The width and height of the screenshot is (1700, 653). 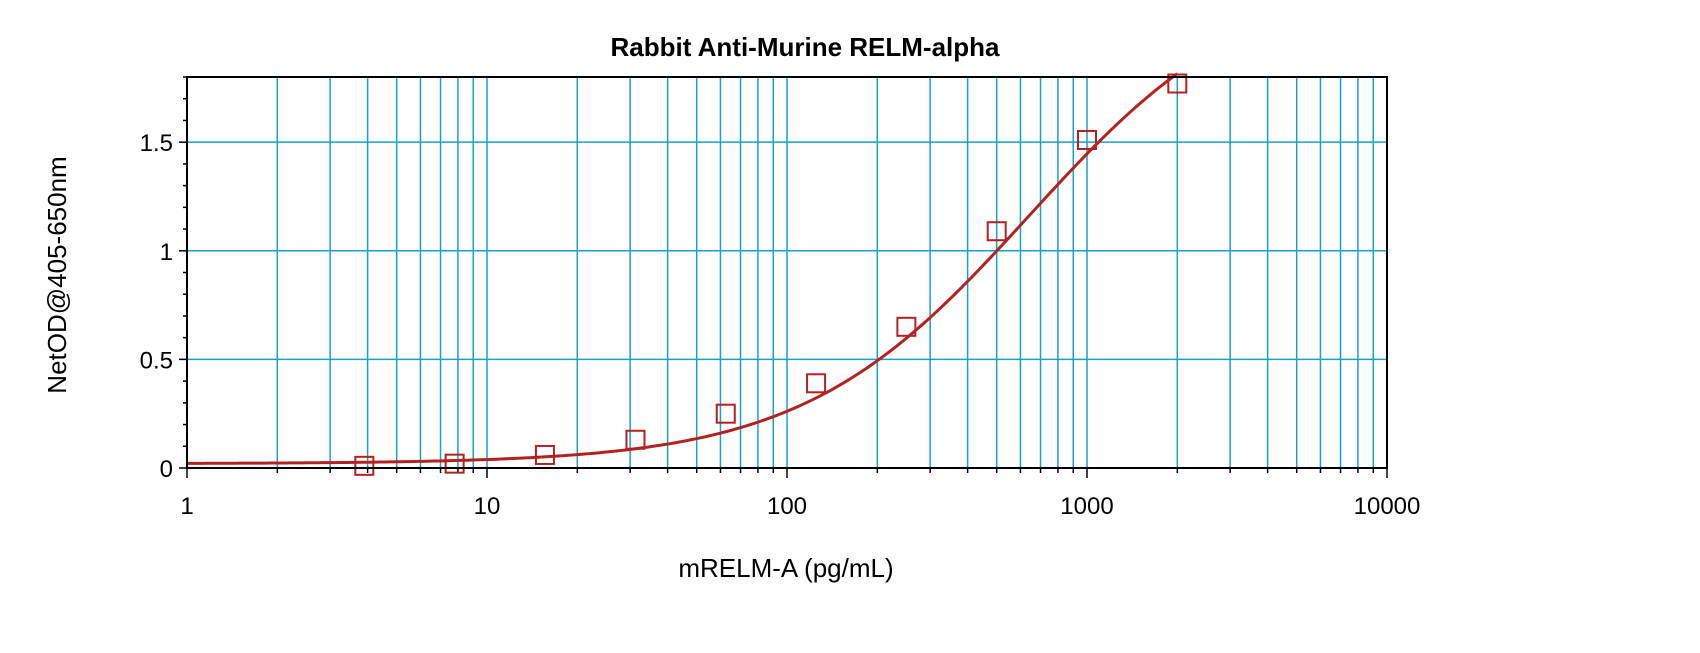 What do you see at coordinates (1086, 506) in the screenshot?
I see `x-tick-label: 1000` at bounding box center [1086, 506].